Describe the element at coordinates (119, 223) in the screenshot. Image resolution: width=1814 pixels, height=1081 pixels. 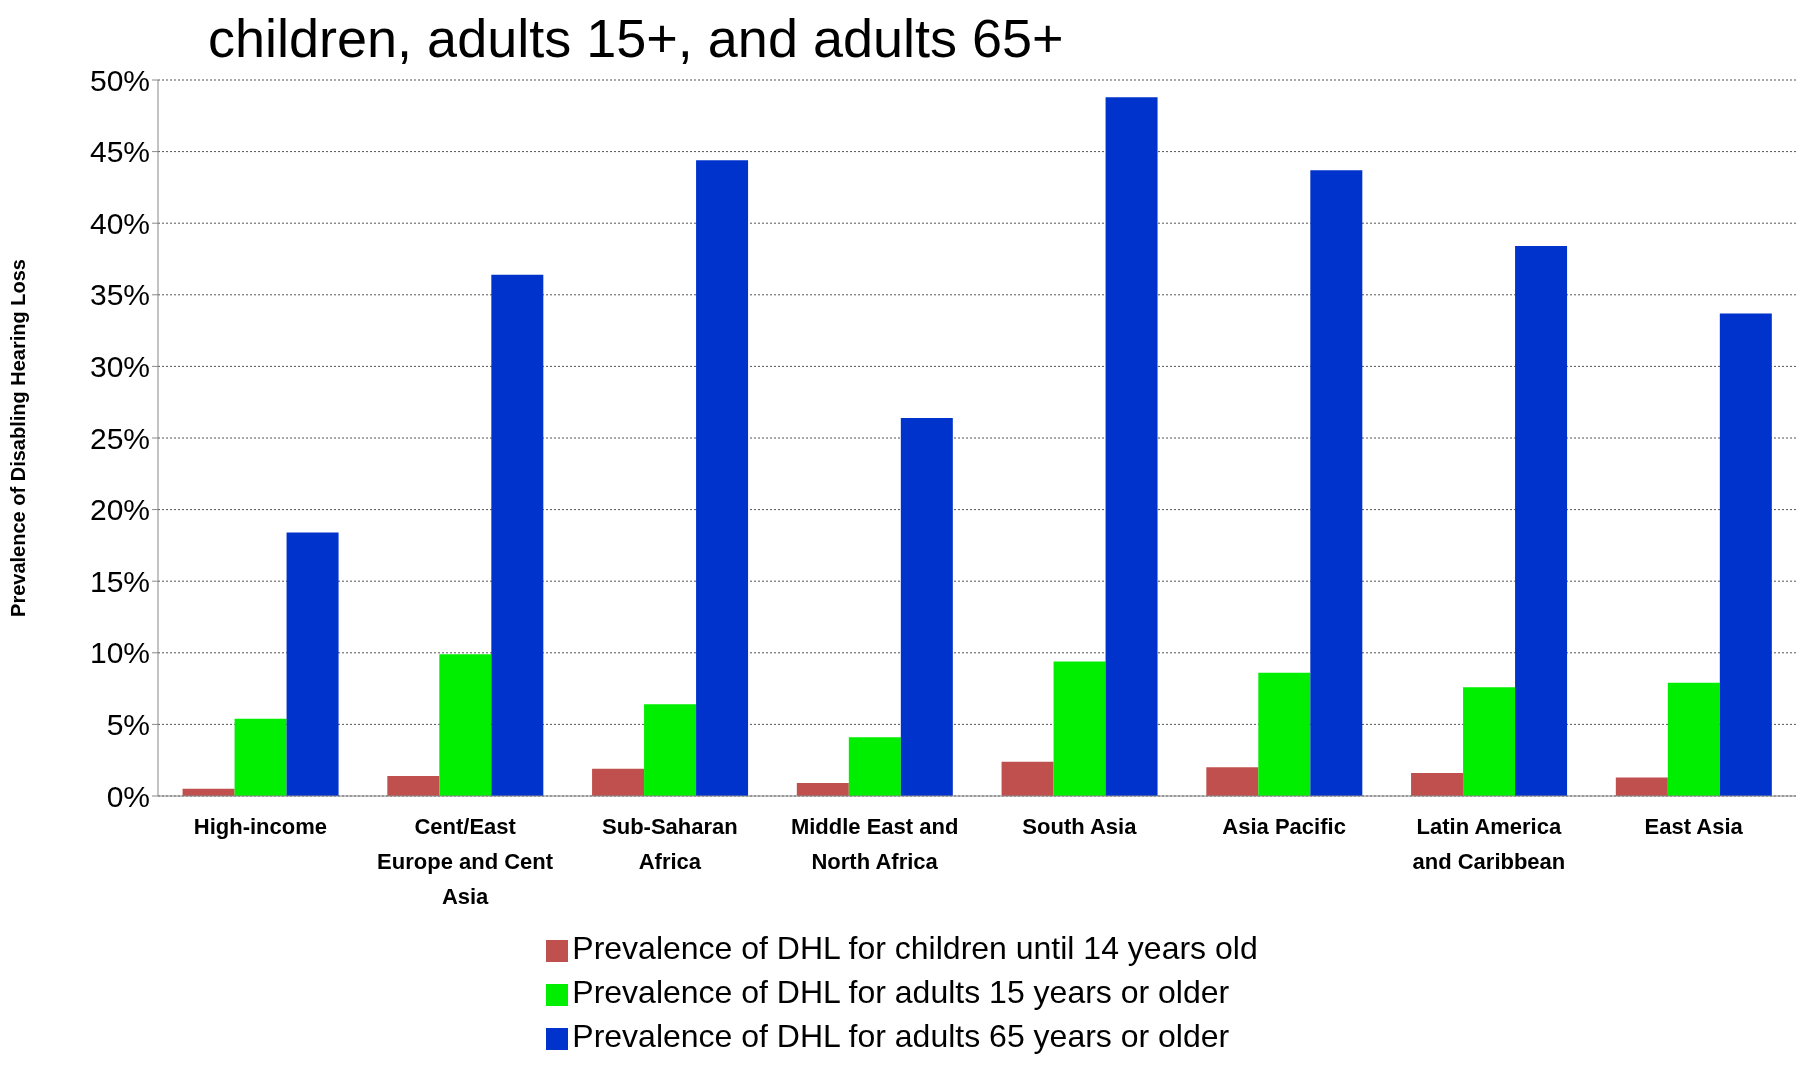
I see `y-tick-label: 40%` at that location.